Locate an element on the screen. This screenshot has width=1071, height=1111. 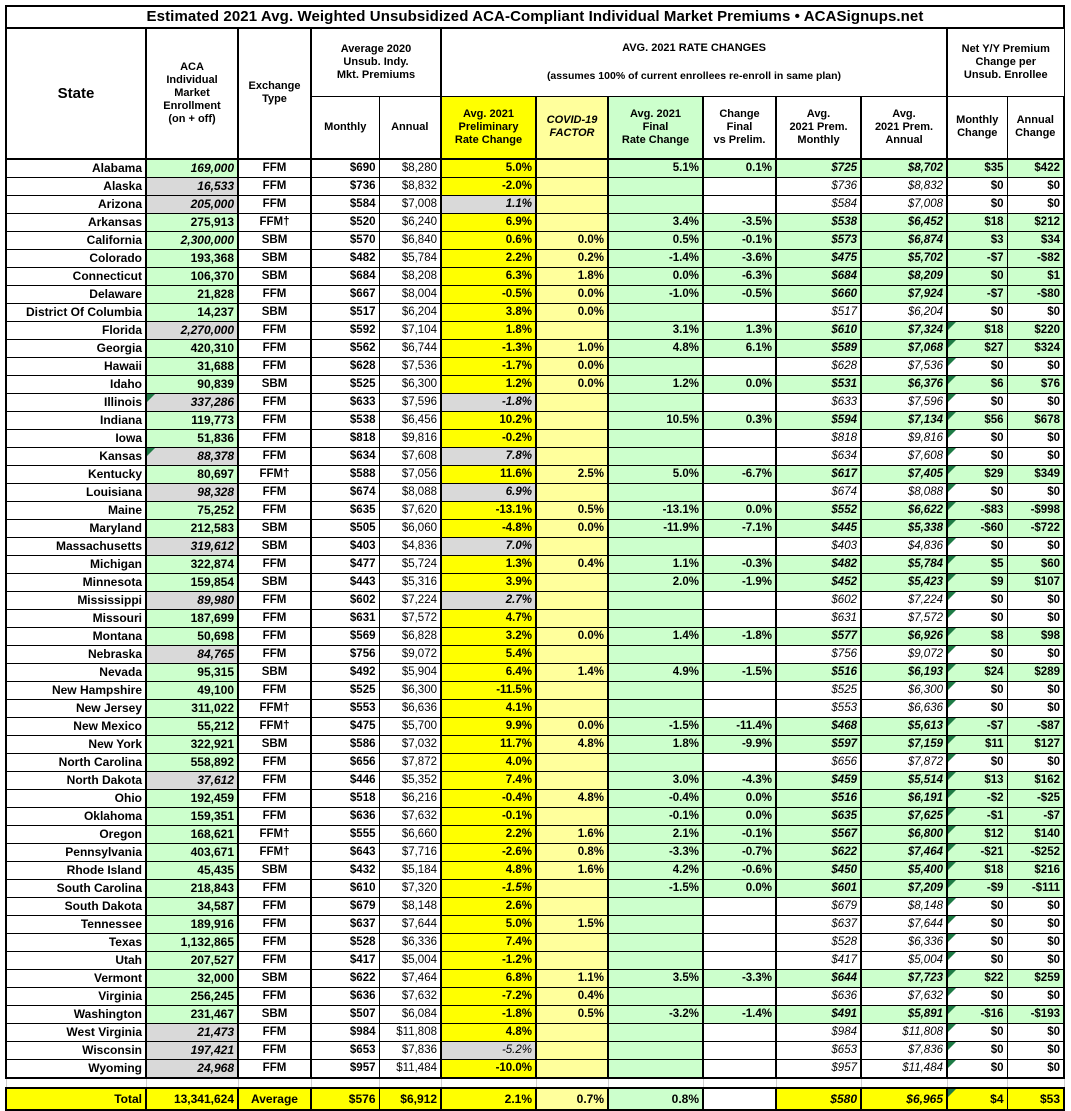
cell-2020-annual-premium: $8,280 is located at coordinates (410, 168).